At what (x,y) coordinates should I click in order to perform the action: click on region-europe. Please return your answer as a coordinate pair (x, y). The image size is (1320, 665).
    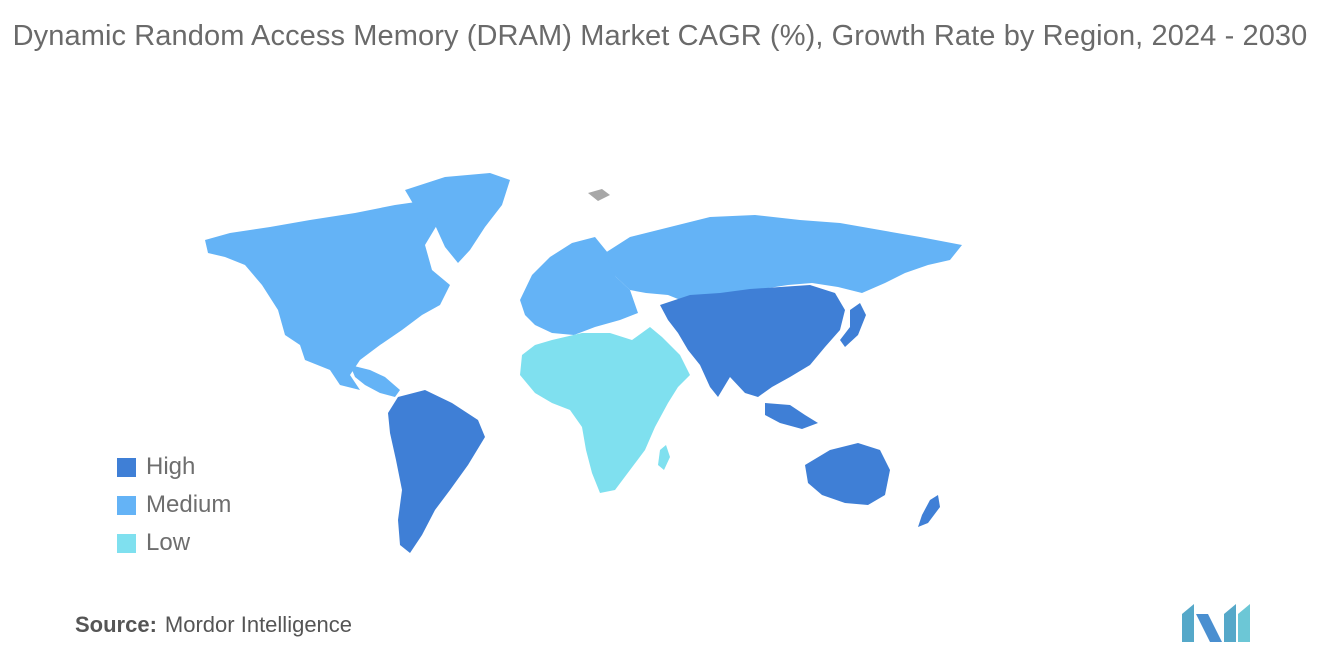
    Looking at the image, I should click on (579, 286).